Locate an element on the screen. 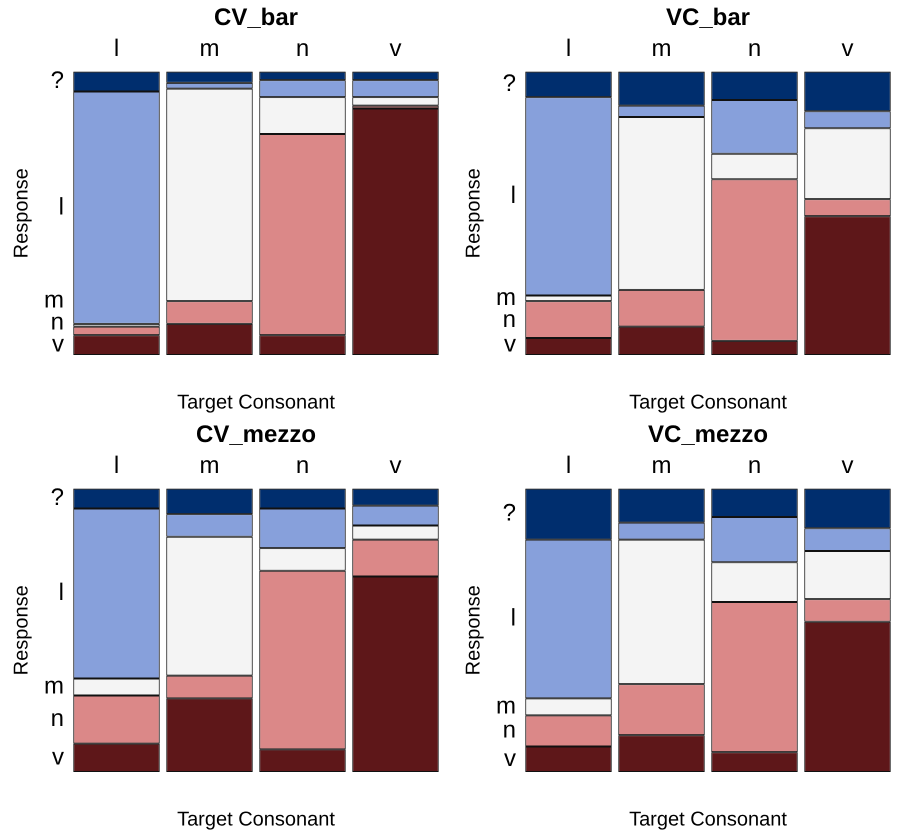 The image size is (905, 834). chart-title: VC_bar is located at coordinates (708, 18).